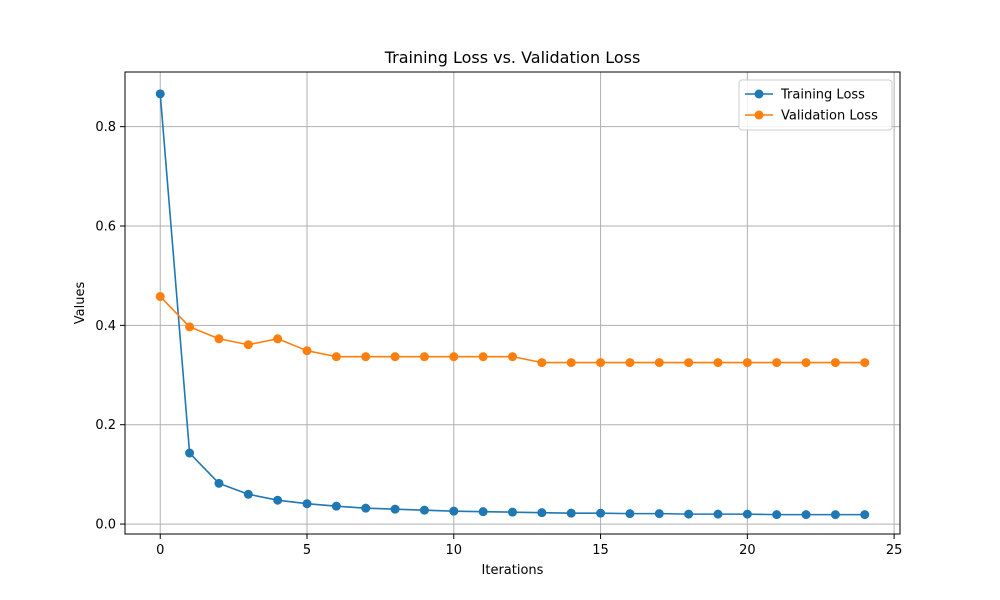 Image resolution: width=1000 pixels, height=600 pixels. What do you see at coordinates (822, 95) in the screenshot?
I see `legend-label: Training Loss` at bounding box center [822, 95].